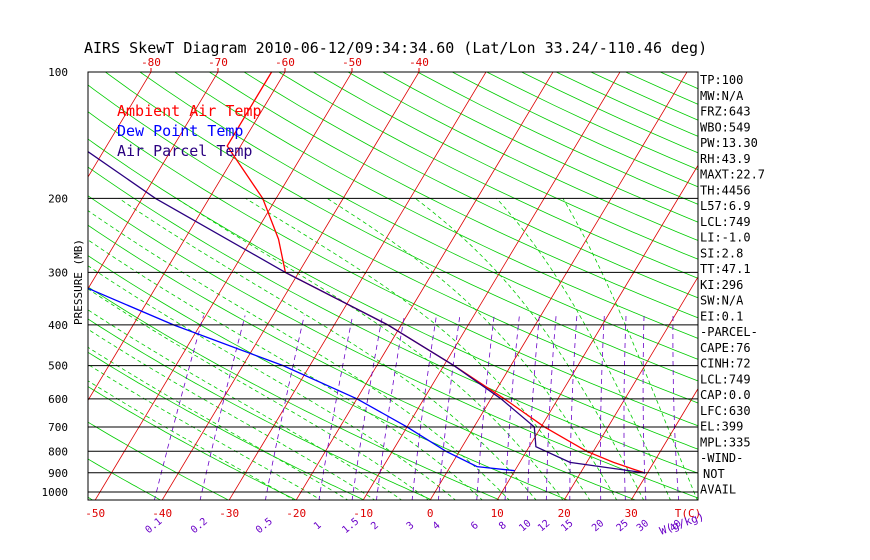  What do you see at coordinates (419, 62) in the screenshot?
I see `top-temp-tick-label: -40` at bounding box center [419, 62].